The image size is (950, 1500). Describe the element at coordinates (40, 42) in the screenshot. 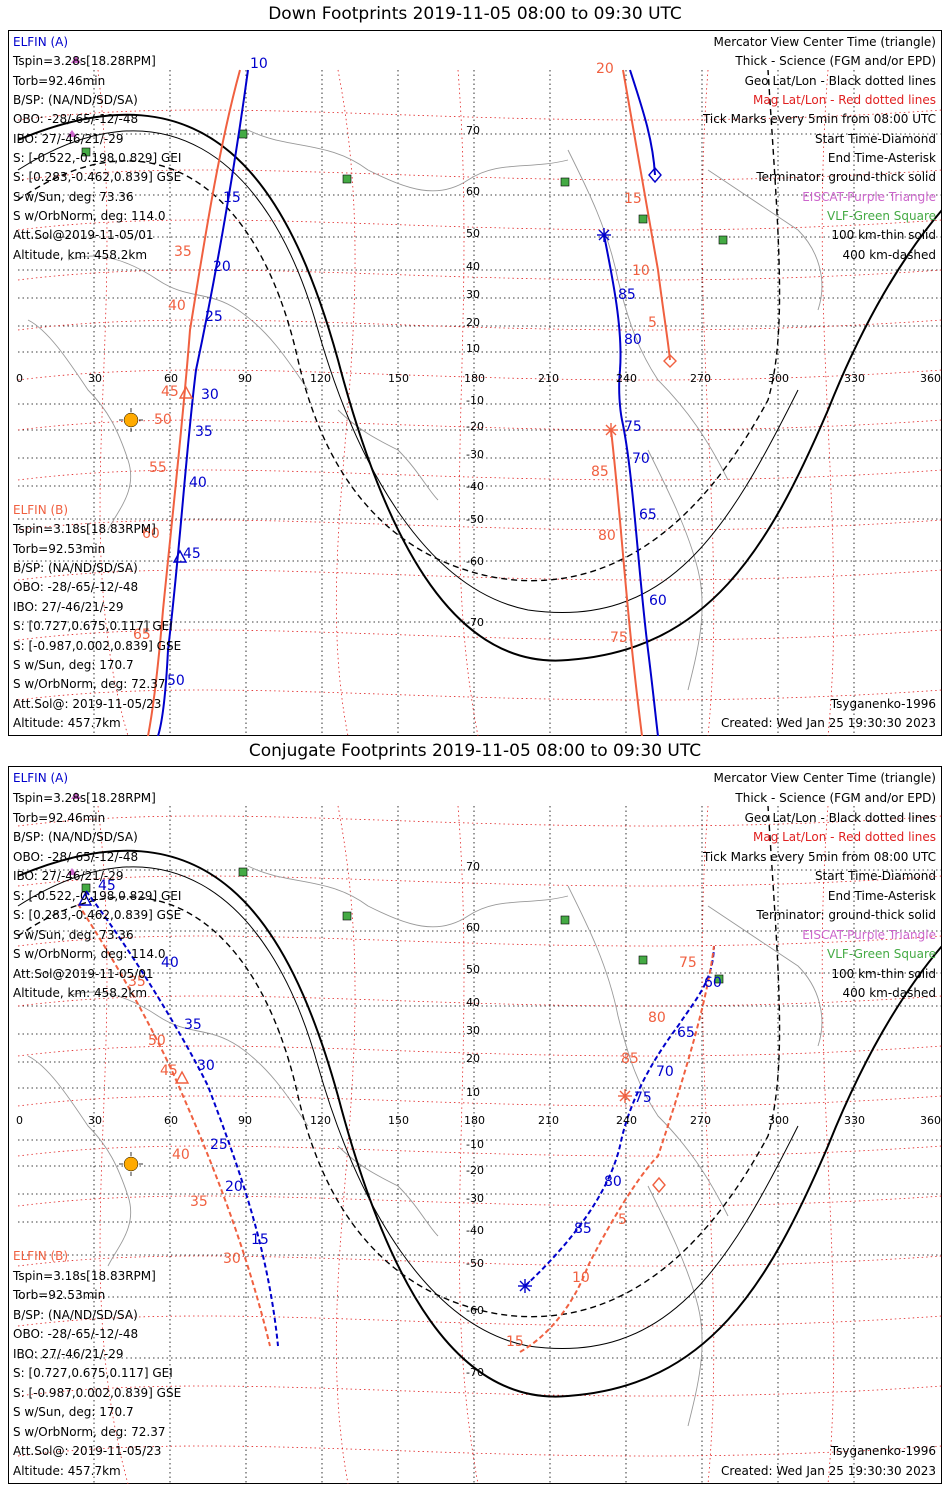

I see `elfin-a-title: ELFIN (A)` at that location.